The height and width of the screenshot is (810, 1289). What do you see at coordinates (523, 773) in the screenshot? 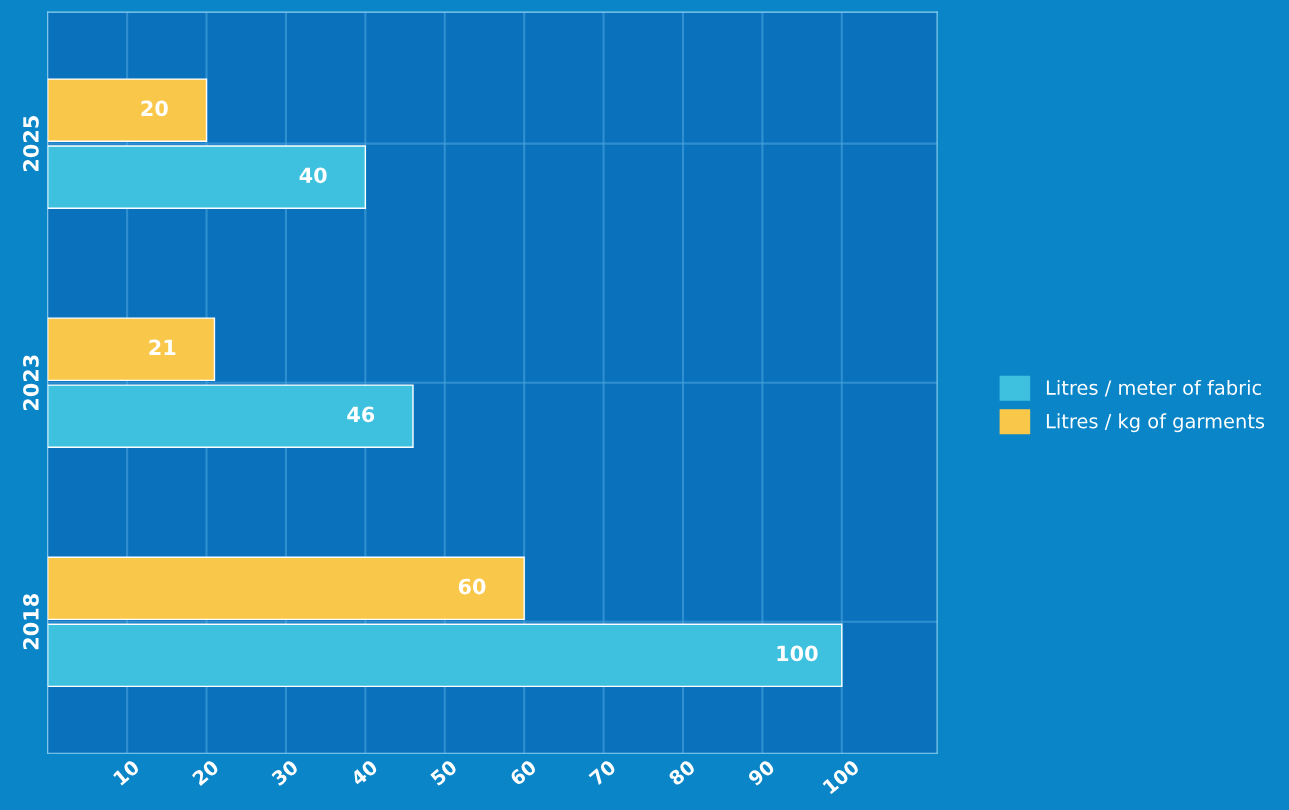
I see `x-tick-label: 60` at bounding box center [523, 773].